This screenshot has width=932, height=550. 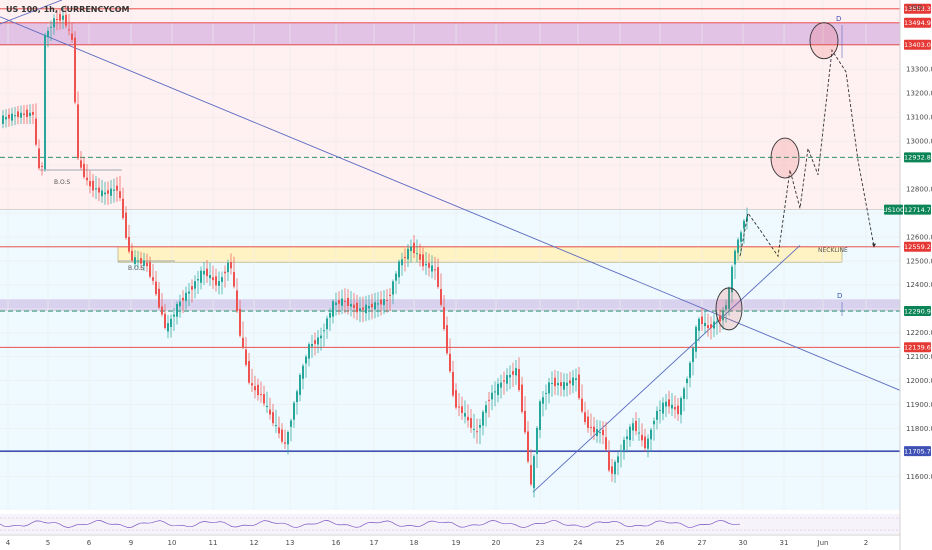 I want to click on x-tick-8: 16, so click(x=336, y=543).